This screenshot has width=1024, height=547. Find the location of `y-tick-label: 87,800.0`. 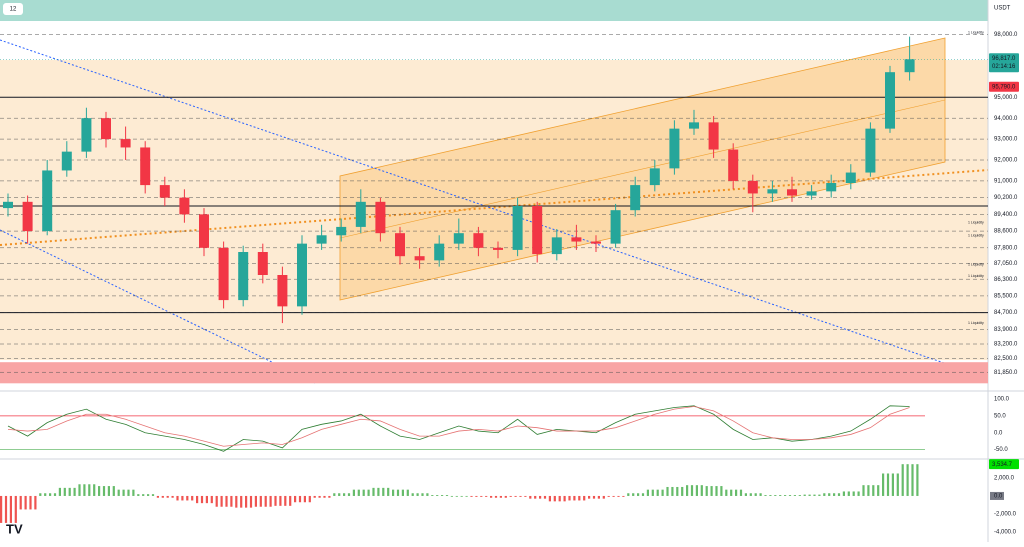

y-tick-label: 87,800.0 is located at coordinates (1006, 248).